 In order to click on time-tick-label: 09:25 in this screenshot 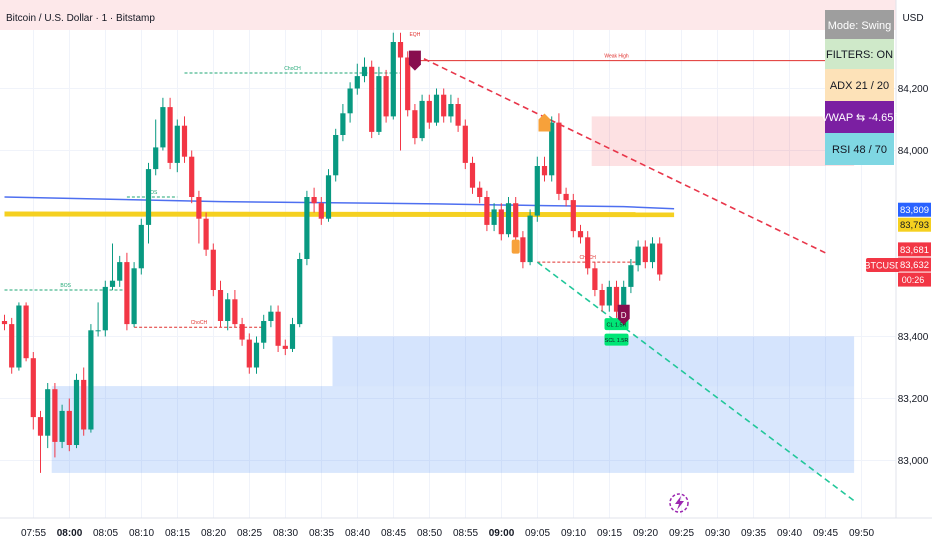, I will do `click(681, 533)`.